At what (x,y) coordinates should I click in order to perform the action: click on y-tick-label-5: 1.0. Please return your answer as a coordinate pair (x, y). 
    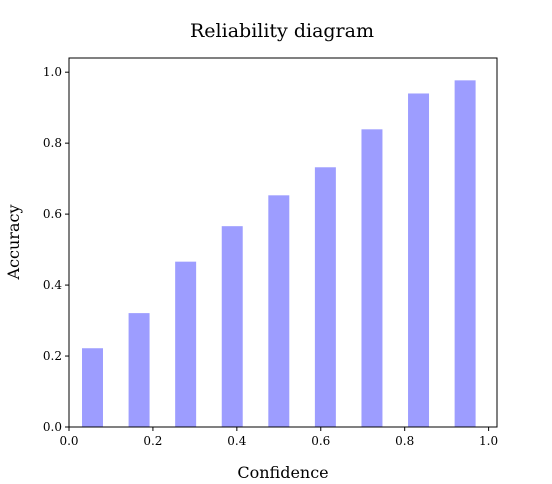
    Looking at the image, I should click on (52, 72).